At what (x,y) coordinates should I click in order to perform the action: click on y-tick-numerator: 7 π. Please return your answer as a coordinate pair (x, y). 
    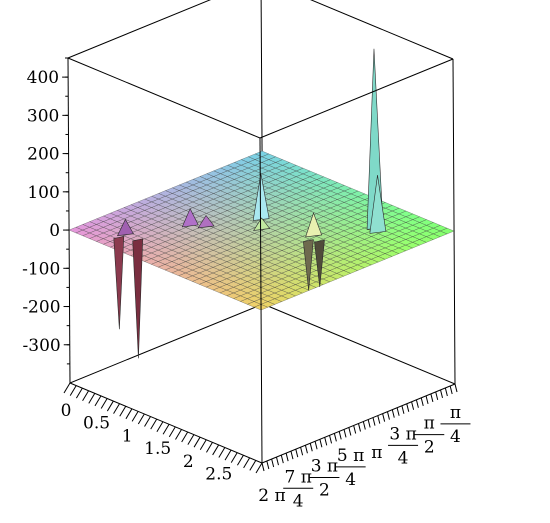
    Looking at the image, I should click on (298, 477).